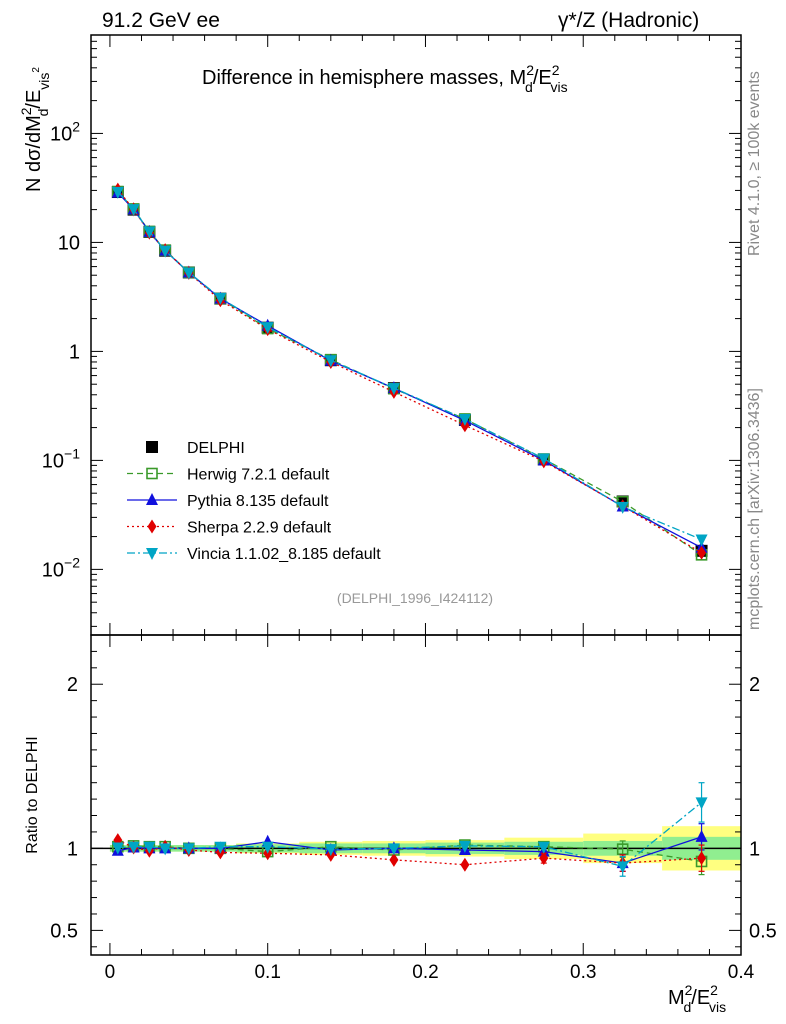 This screenshot has height=1024, width=786. I want to click on y-tick-label: 10⁻¹, so click(61, 458).